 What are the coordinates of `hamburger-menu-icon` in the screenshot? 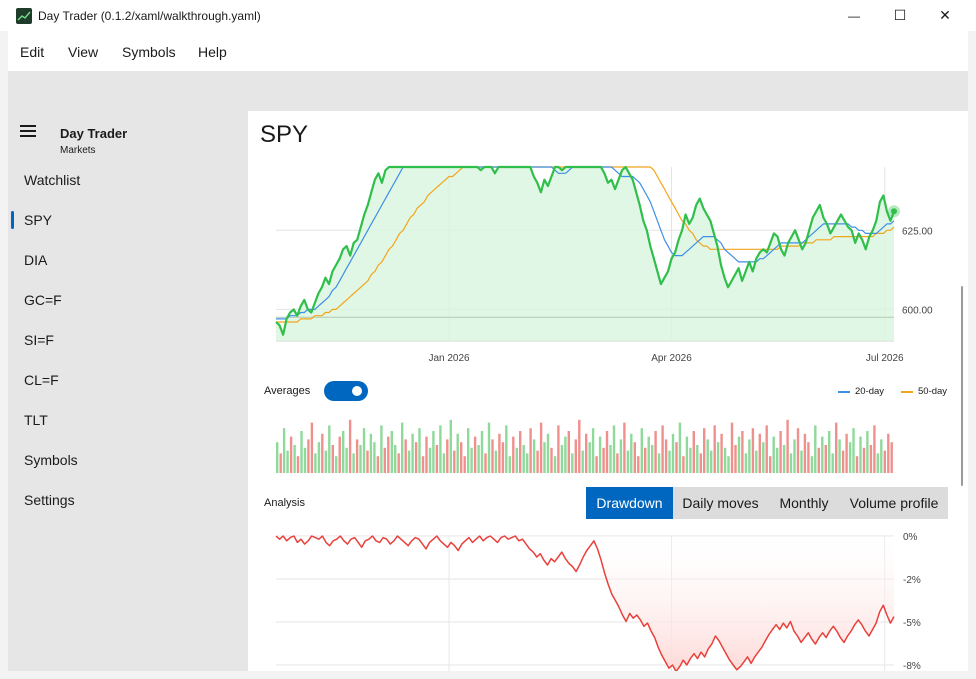 It's located at (28, 131).